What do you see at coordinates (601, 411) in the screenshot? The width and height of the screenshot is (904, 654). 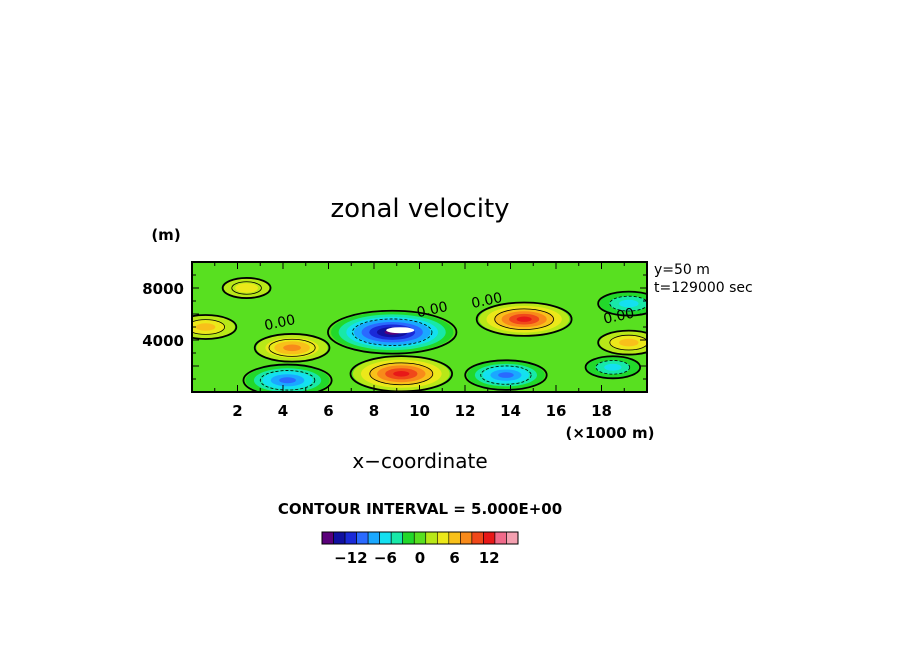 I see `x-tick-label: 18` at bounding box center [601, 411].